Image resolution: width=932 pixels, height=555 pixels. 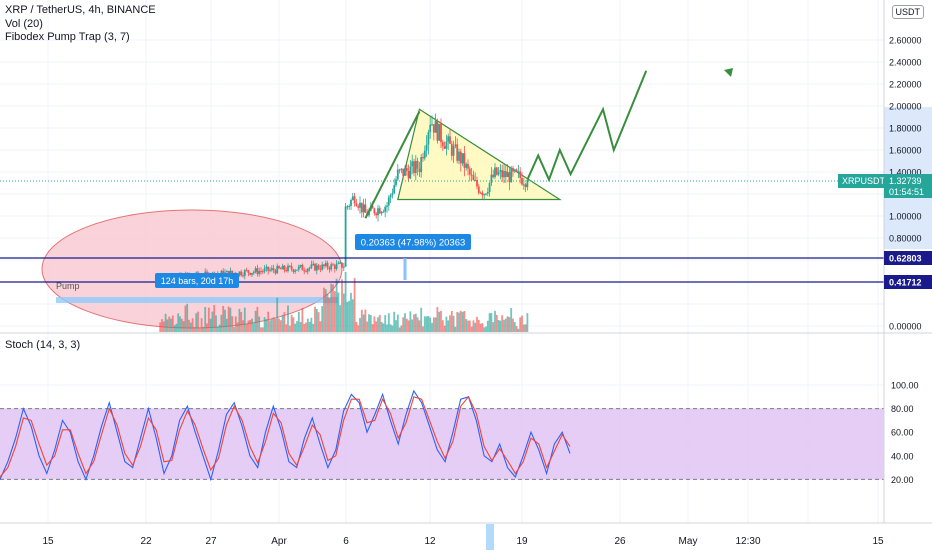 What do you see at coordinates (905, 129) in the screenshot?
I see `price-tick-label: 1.80000` at bounding box center [905, 129].